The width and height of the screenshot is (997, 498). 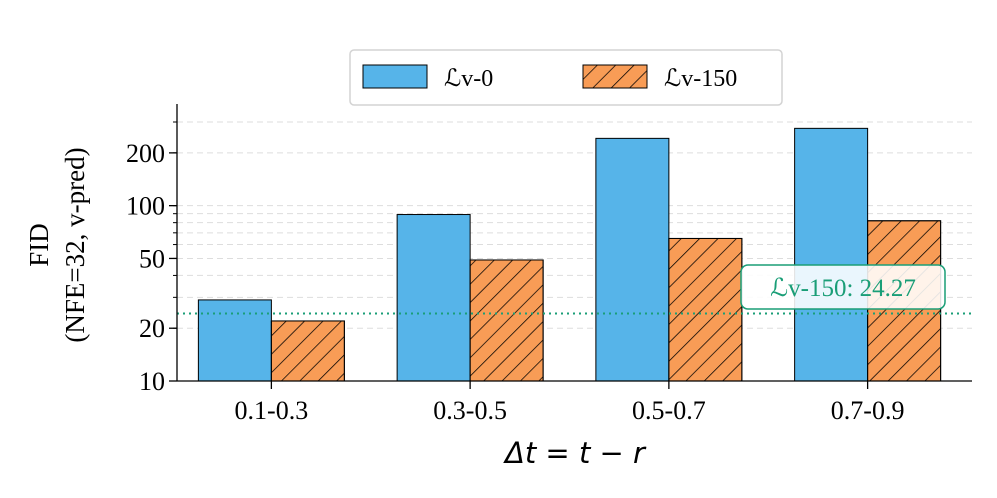 I want to click on y-tick-label: 50, so click(x=152, y=258).